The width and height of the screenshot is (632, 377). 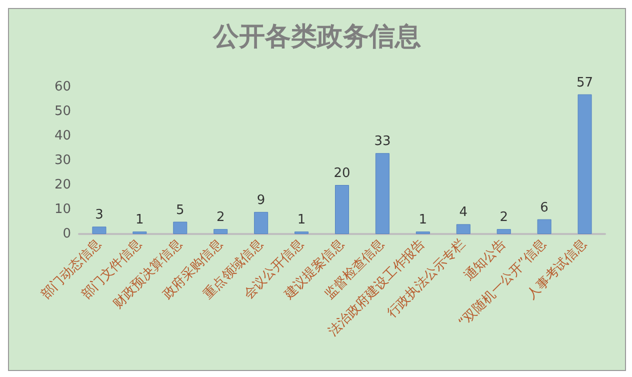 I want to click on y-tick-label: 20, so click(x=62, y=185).